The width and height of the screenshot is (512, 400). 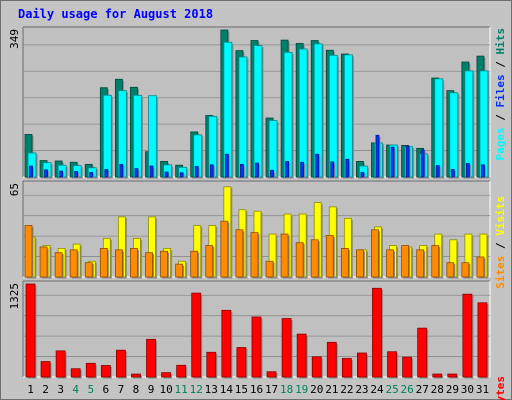 What do you see at coordinates (500, 272) in the screenshot?
I see `legend-sites: Sites` at bounding box center [500, 272].